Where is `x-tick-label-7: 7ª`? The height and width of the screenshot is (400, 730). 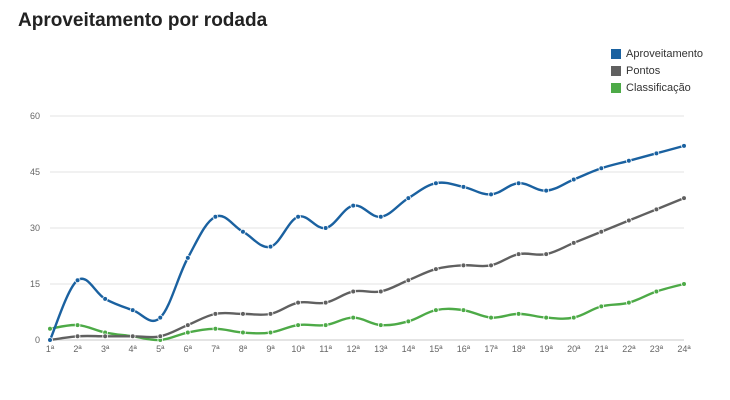 x-tick-label-7: 7ª is located at coordinates (215, 349).